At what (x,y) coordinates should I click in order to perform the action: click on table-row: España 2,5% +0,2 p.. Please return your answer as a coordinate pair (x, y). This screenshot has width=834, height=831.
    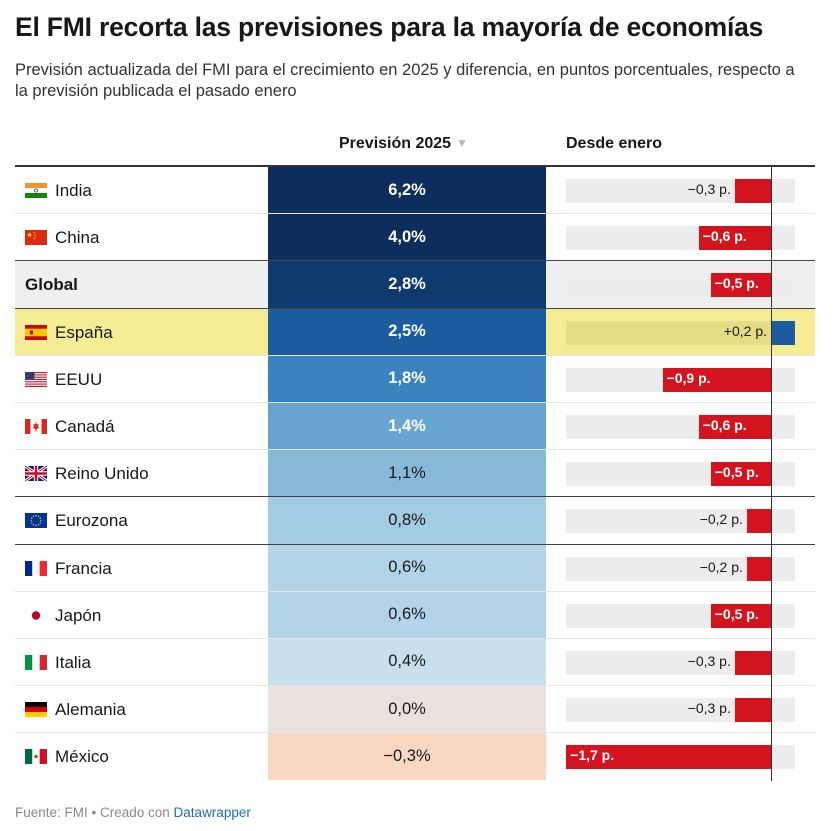
    Looking at the image, I should click on (415, 332).